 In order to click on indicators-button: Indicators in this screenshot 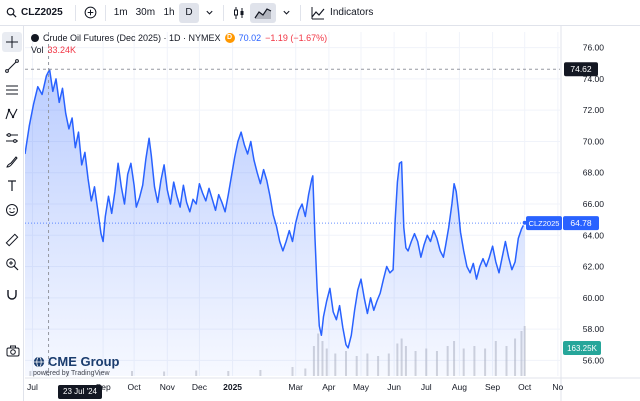, I will do `click(342, 13)`.